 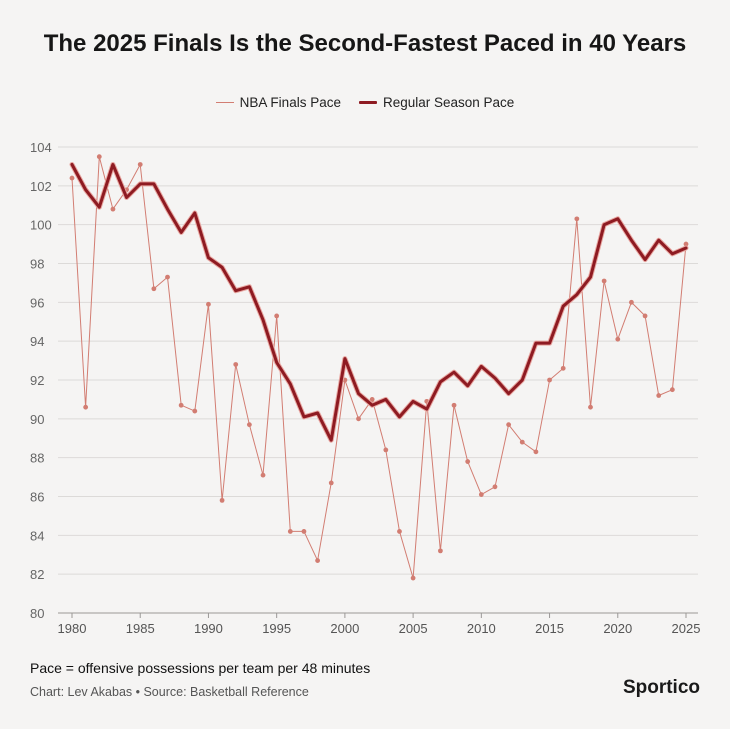 What do you see at coordinates (37, 574) in the screenshot?
I see `y-tick-label: 82` at bounding box center [37, 574].